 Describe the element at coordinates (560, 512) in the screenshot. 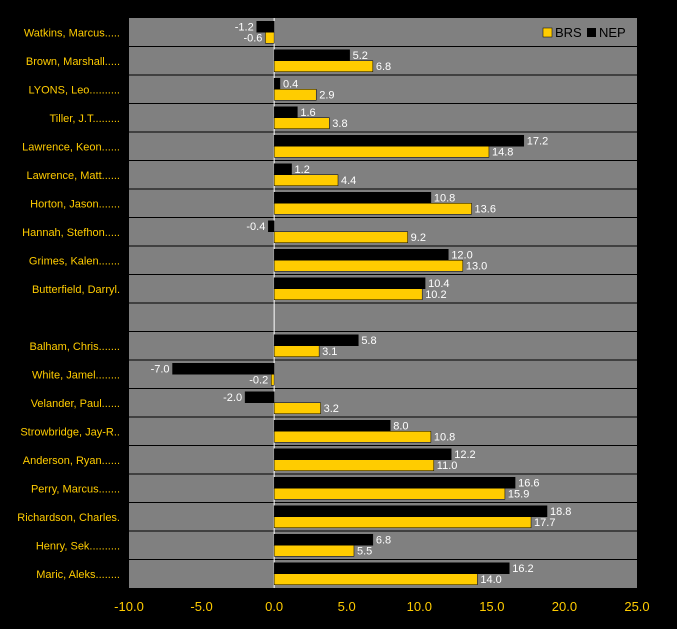

I see `data-label-nep: 18.8` at that location.